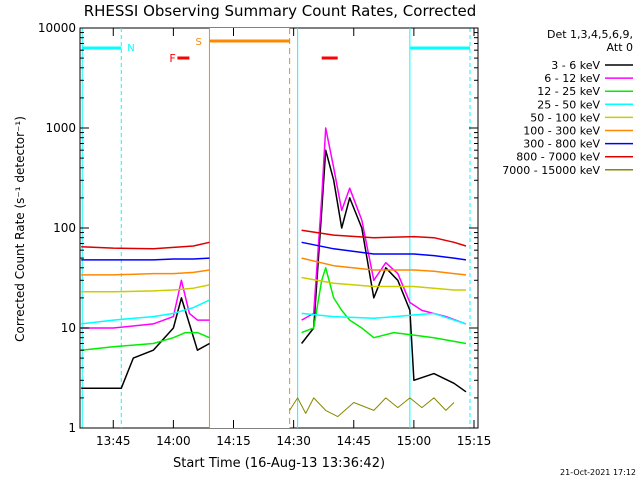 The height and width of the screenshot is (480, 640). What do you see at coordinates (572, 78) in the screenshot?
I see `legend-entry-label: 6 - 12 keV` at bounding box center [572, 78].